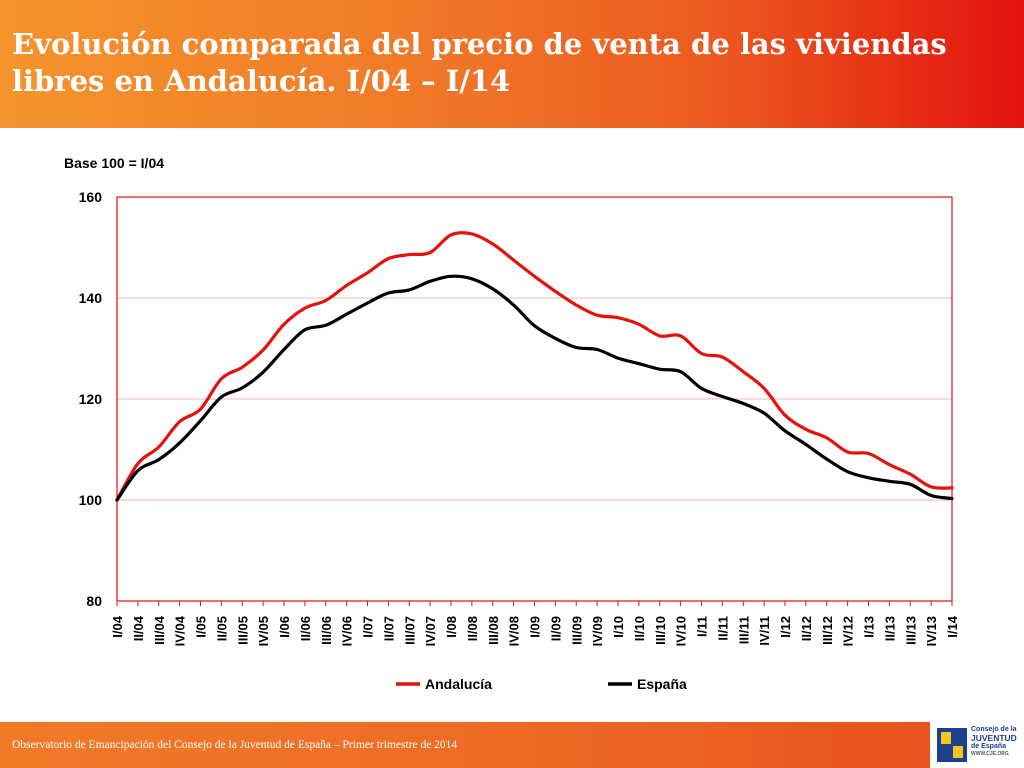 The image size is (1024, 768). I want to click on x-tick-label: III/07, so click(409, 630).